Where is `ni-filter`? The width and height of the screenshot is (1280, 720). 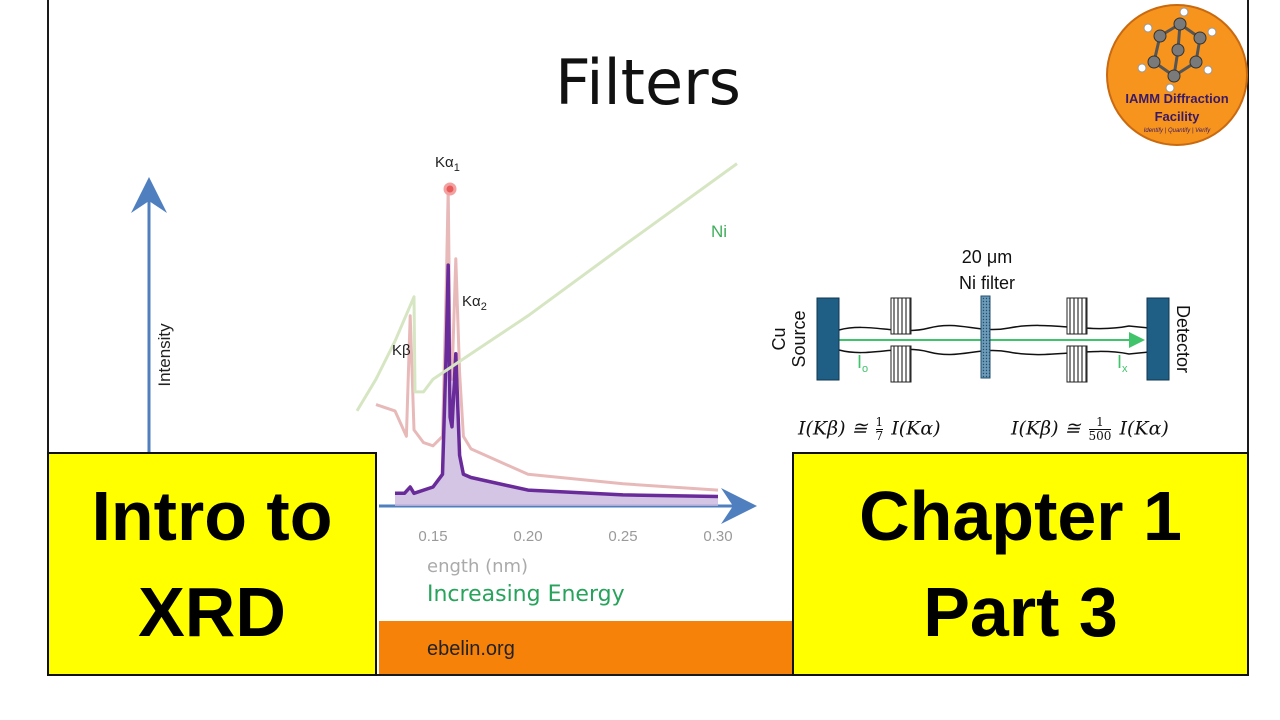 ni-filter is located at coordinates (985, 337).